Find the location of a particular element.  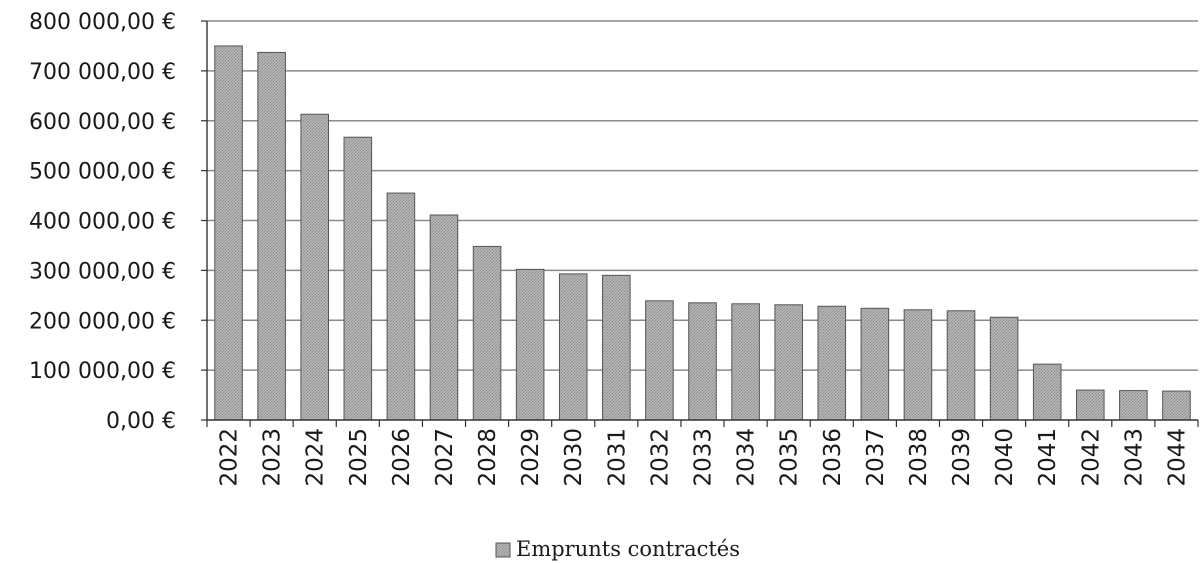

bar-2036 is located at coordinates (832, 363).